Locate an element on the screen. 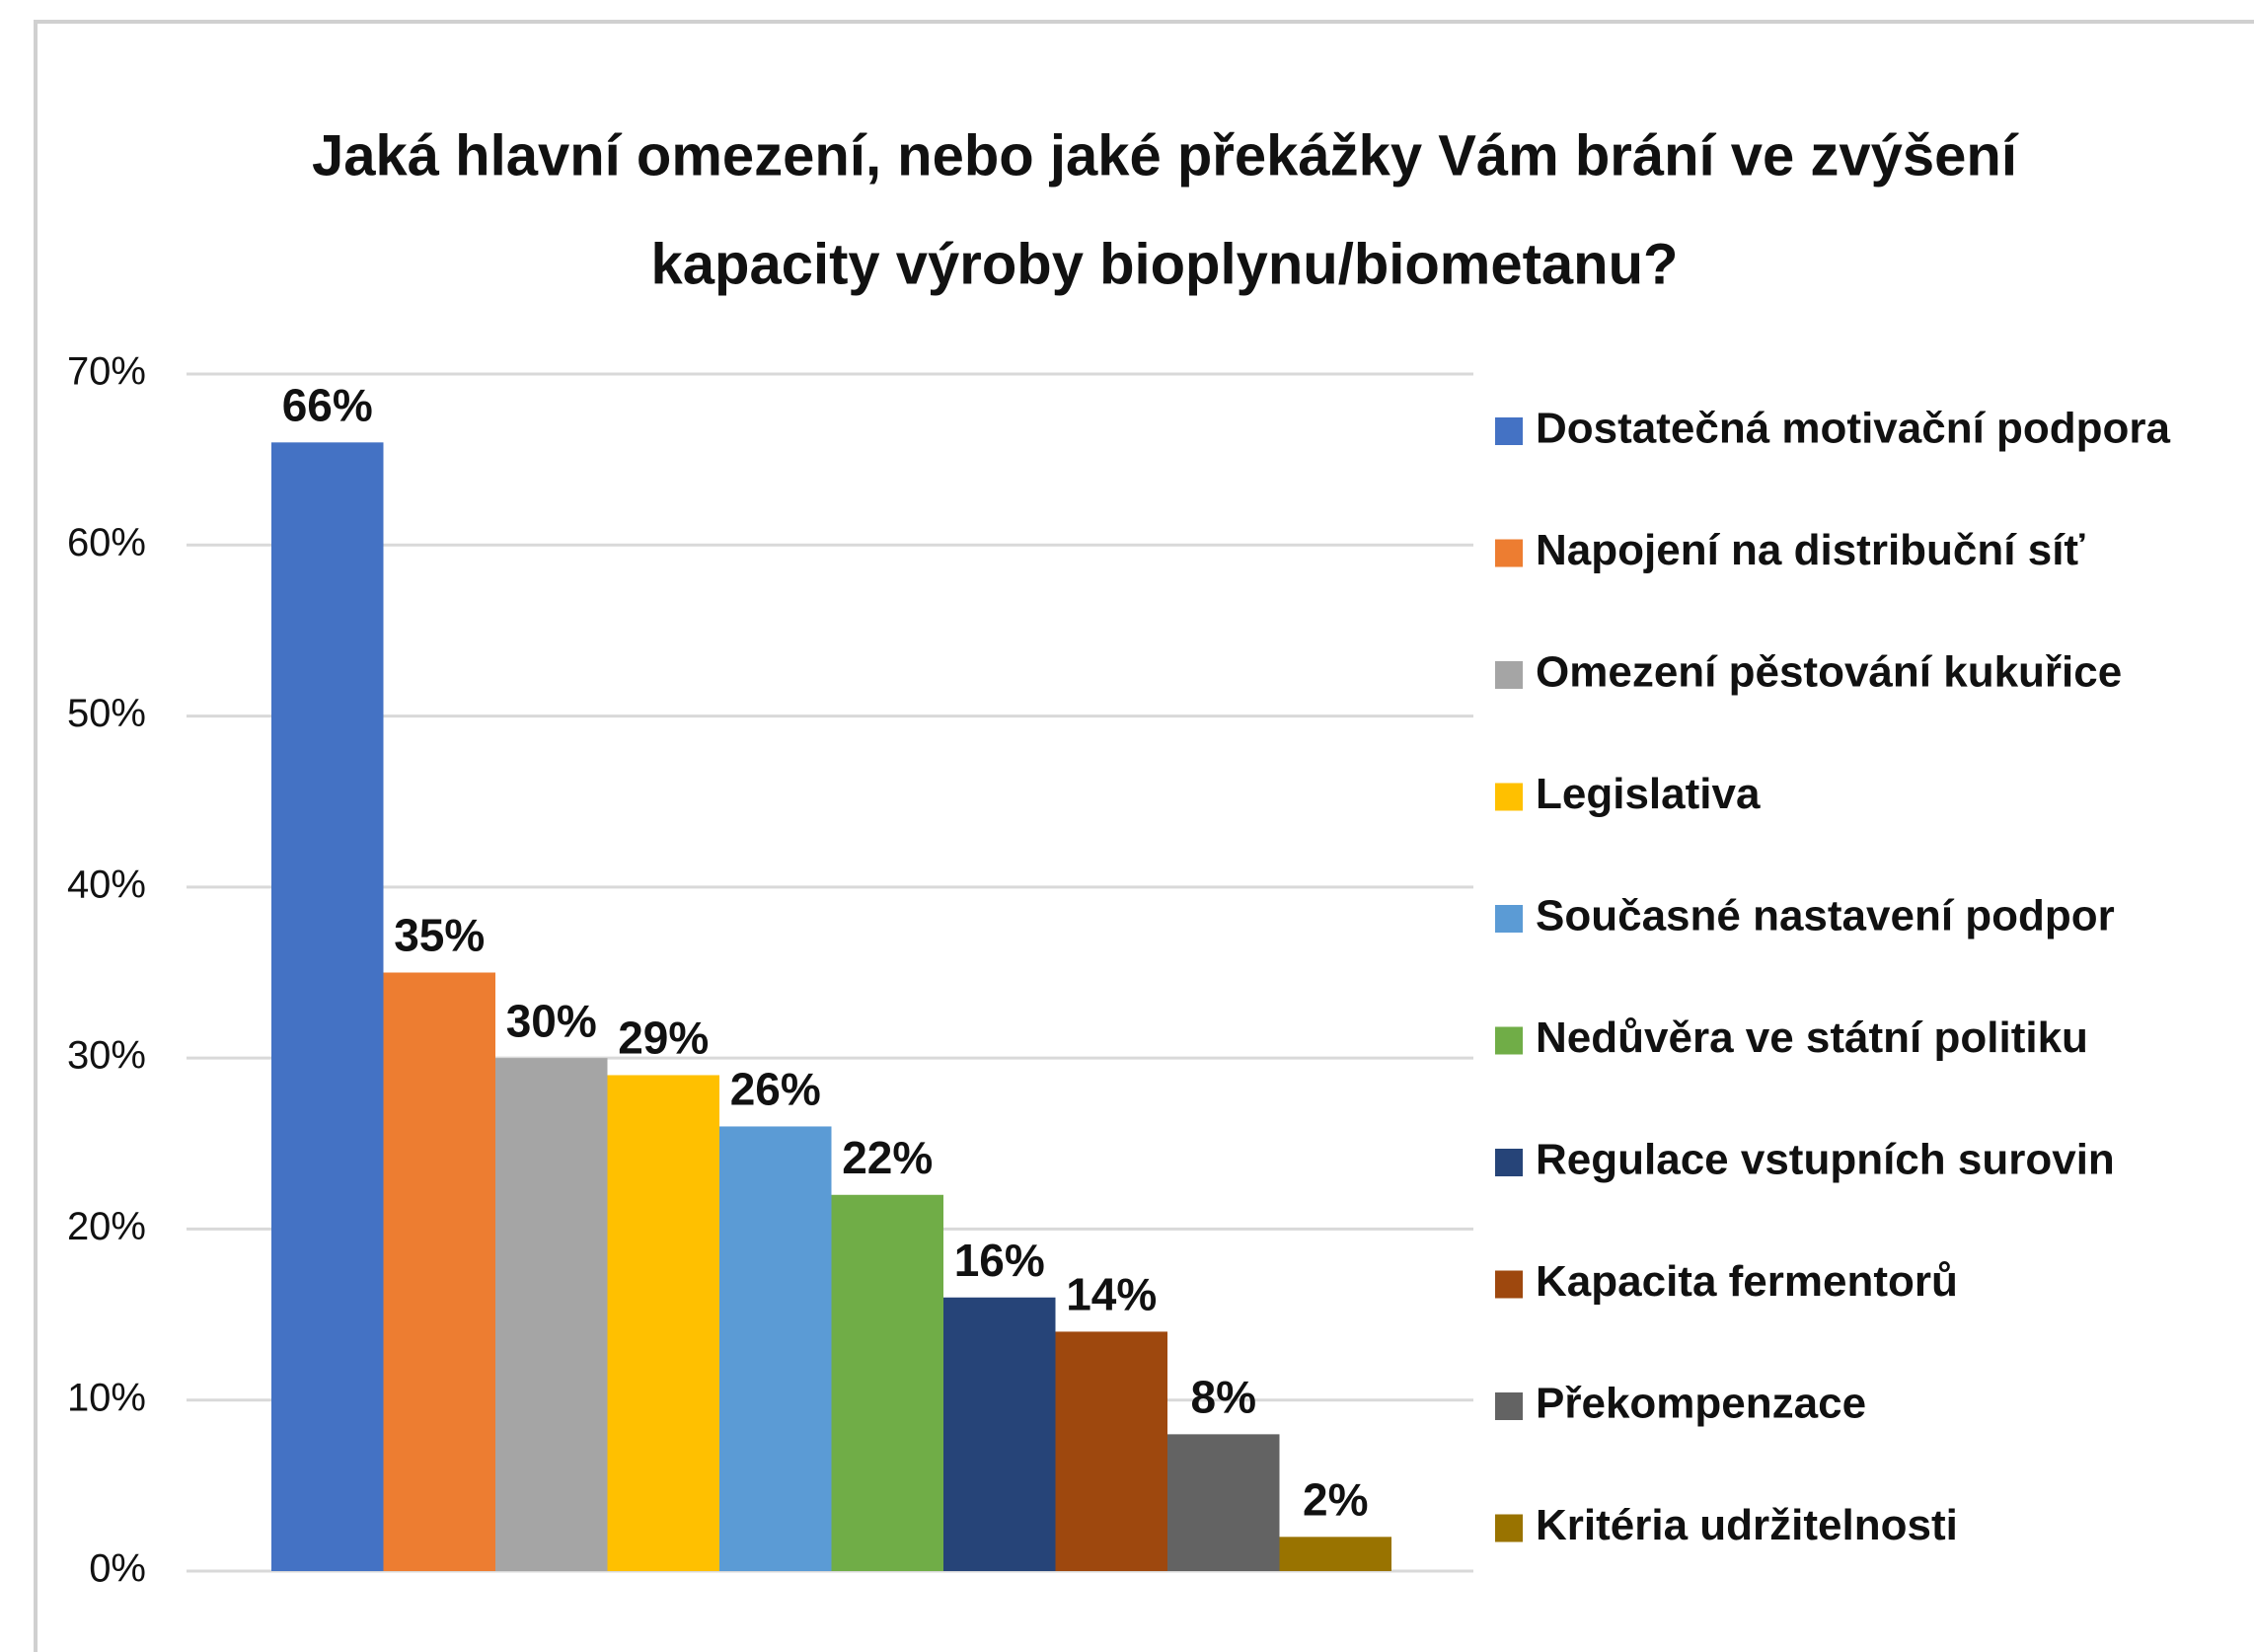  data-label: 14% is located at coordinates (1111, 1294).